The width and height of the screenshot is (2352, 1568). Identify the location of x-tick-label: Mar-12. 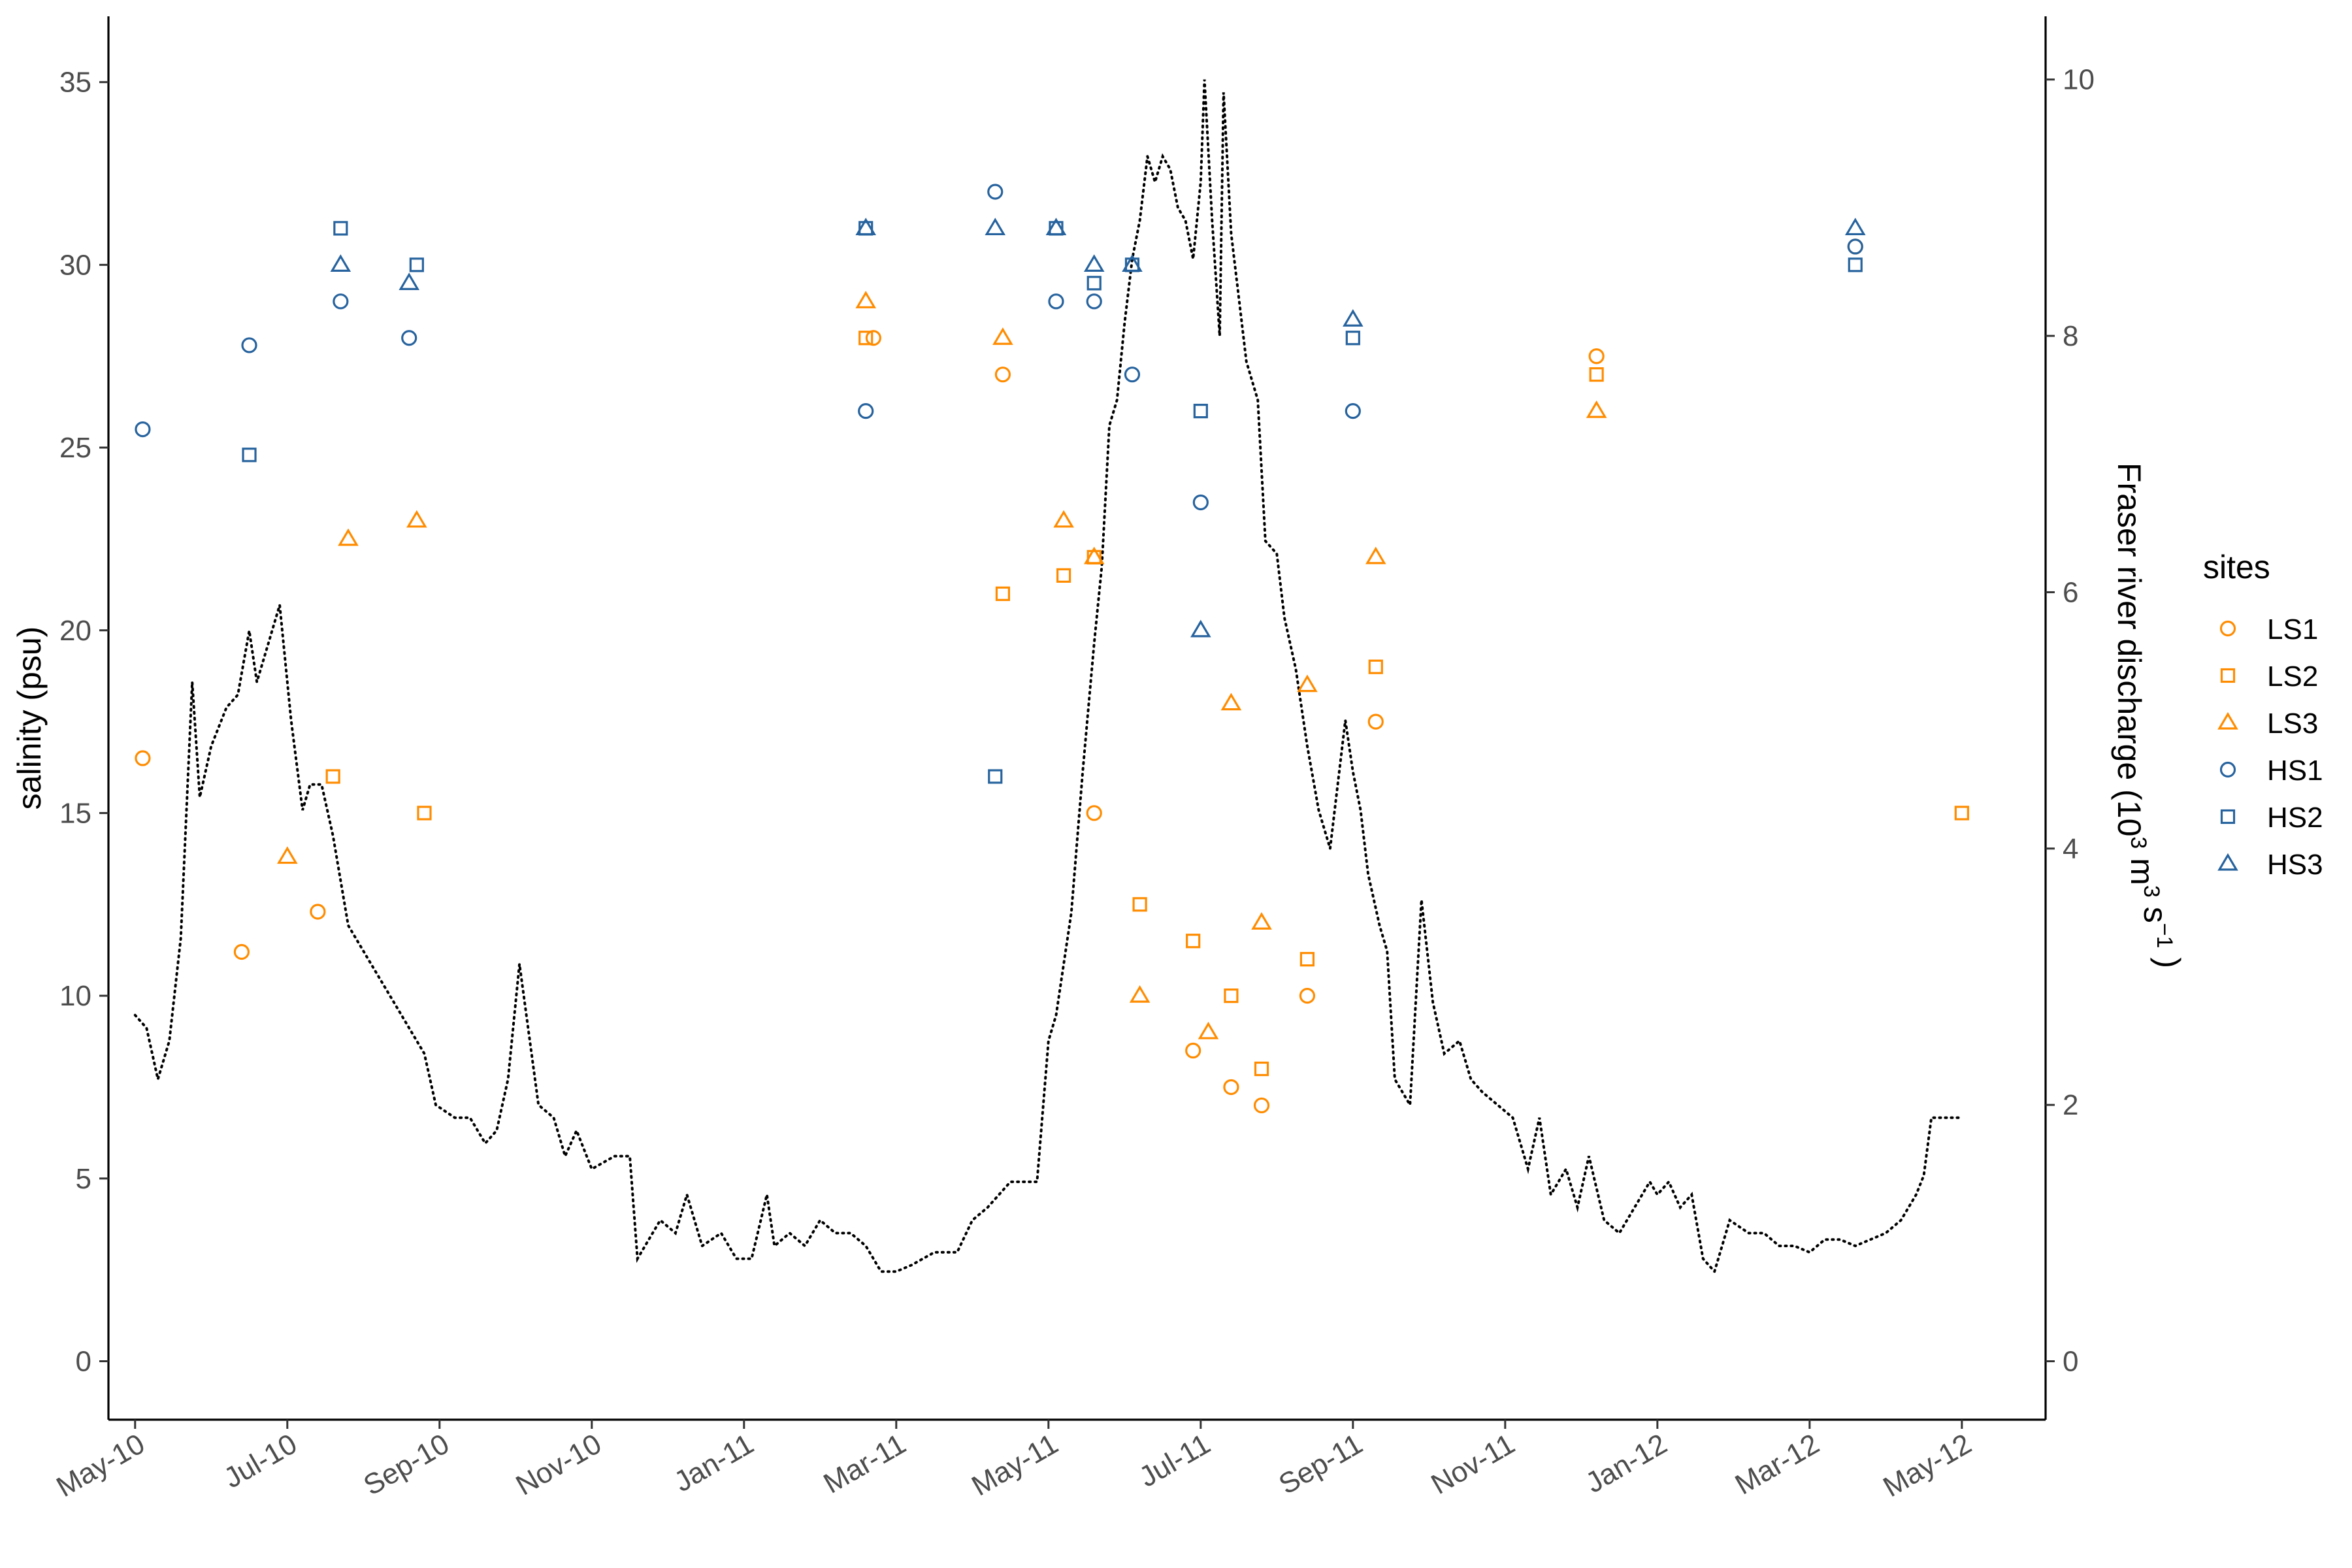
(1777, 1464).